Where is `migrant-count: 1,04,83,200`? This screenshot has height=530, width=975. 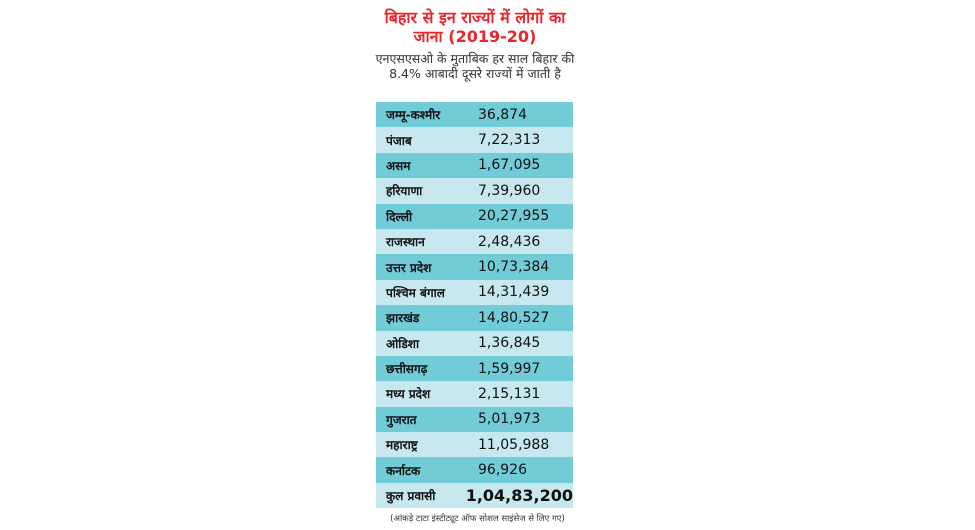 migrant-count: 1,04,83,200 is located at coordinates (519, 496).